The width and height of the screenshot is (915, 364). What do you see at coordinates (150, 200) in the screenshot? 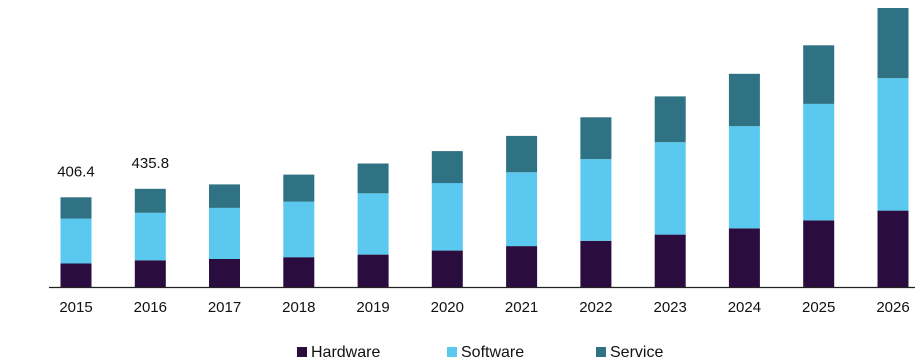
I see `bar-service-2016` at bounding box center [150, 200].